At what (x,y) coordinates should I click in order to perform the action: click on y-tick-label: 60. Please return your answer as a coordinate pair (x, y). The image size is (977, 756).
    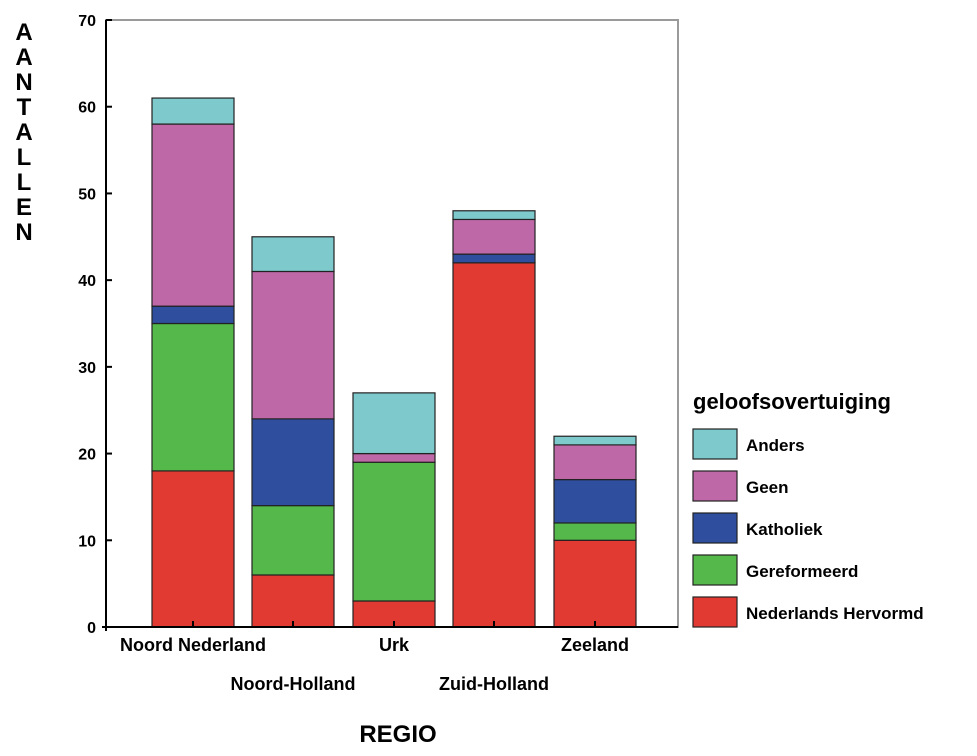
    Looking at the image, I should click on (87, 108).